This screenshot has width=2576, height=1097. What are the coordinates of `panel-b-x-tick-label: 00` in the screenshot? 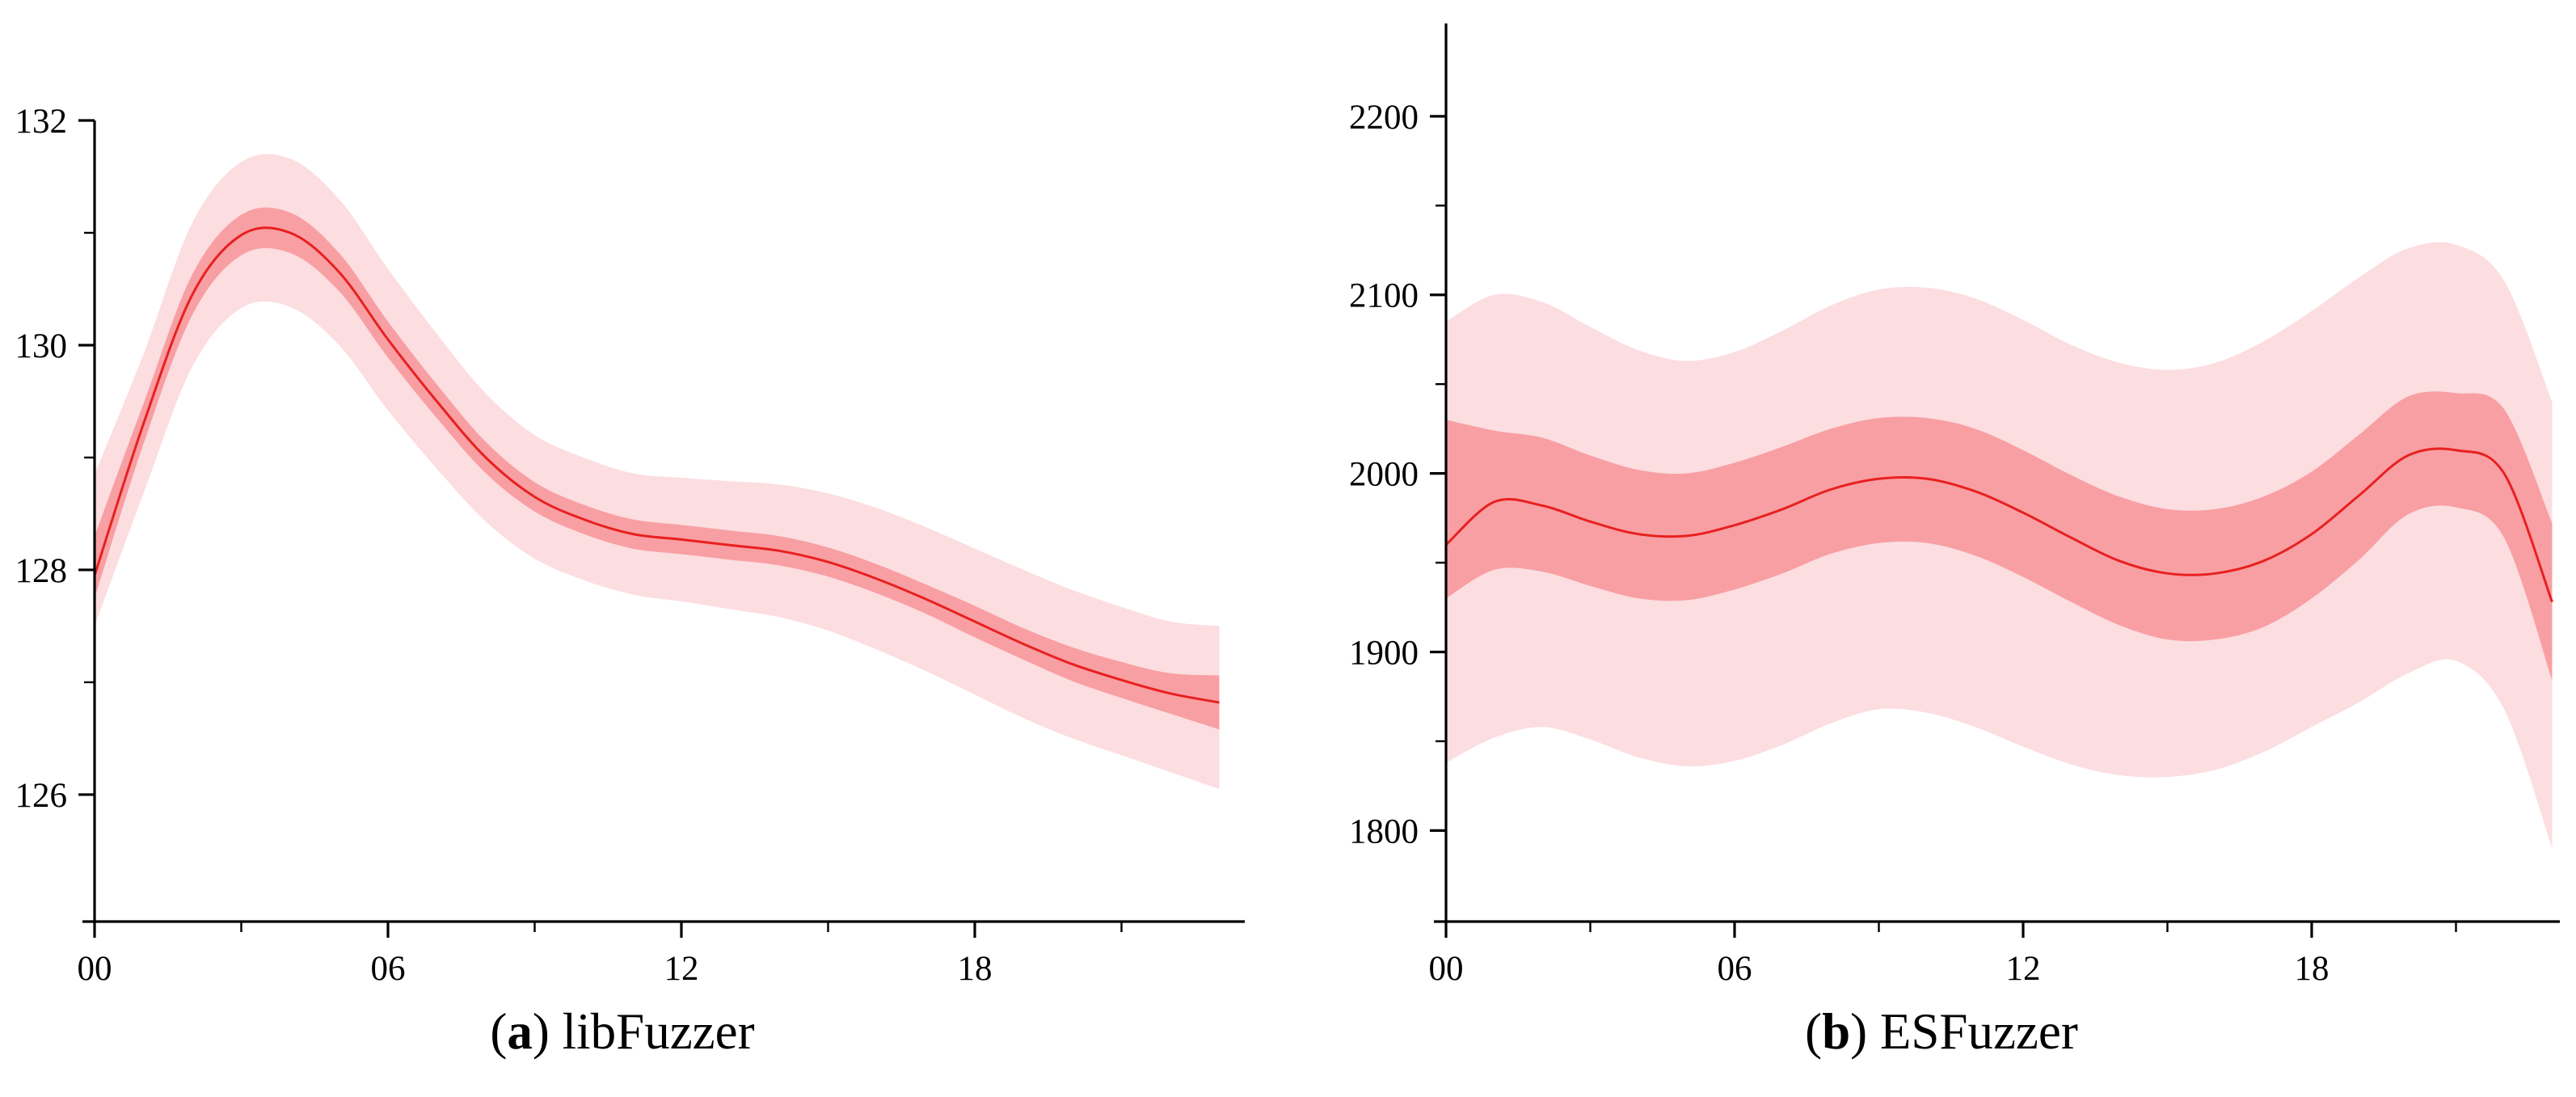 It's located at (1446, 969).